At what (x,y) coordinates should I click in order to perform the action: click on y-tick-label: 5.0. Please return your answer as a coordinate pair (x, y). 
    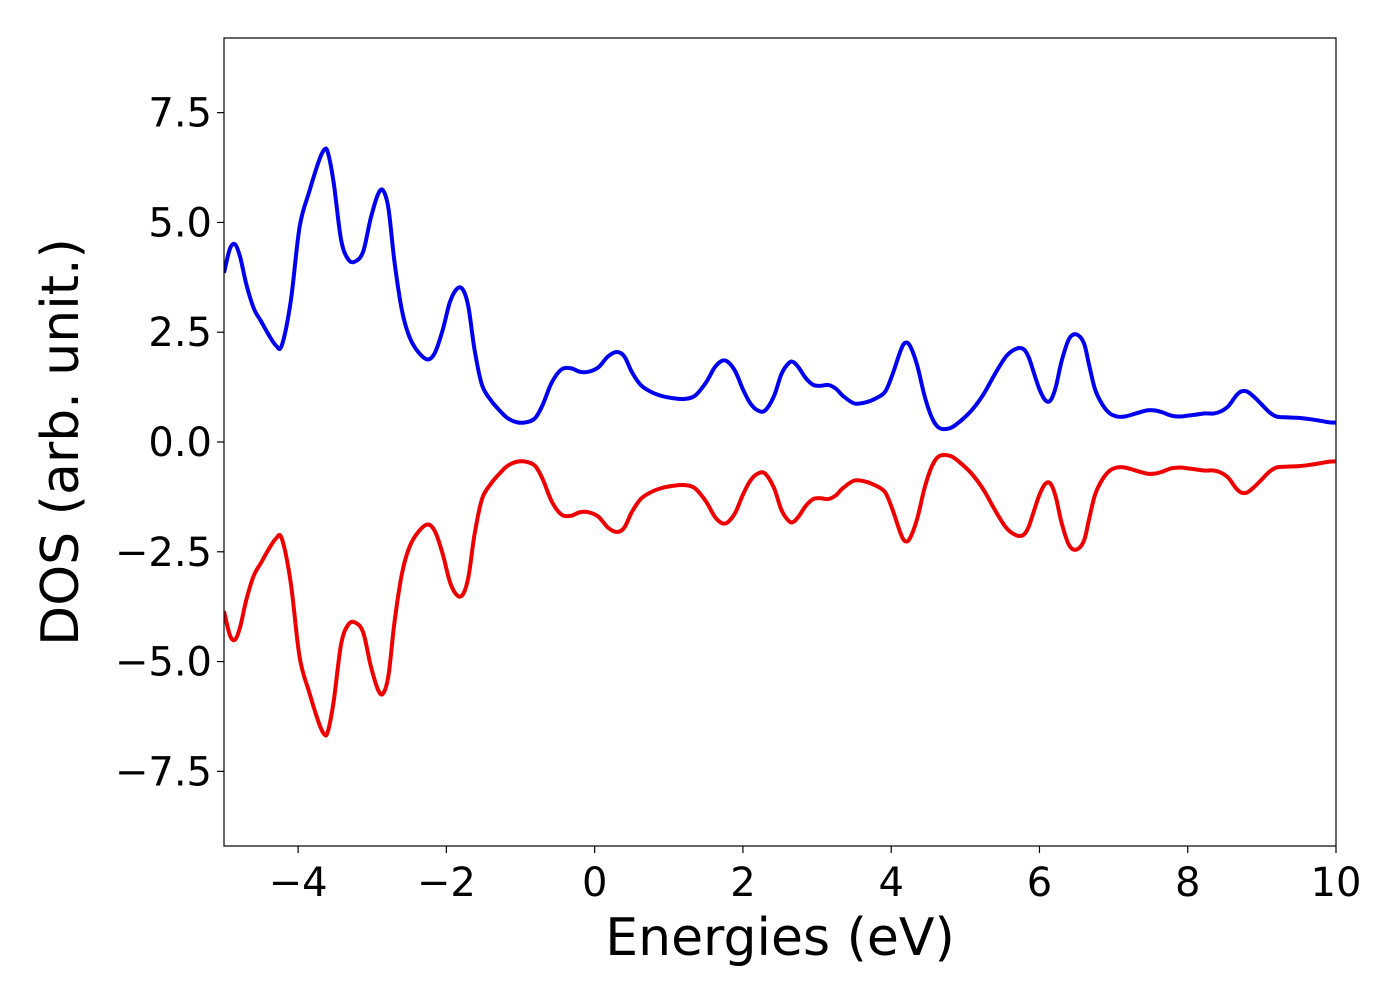
    Looking at the image, I should click on (180, 223).